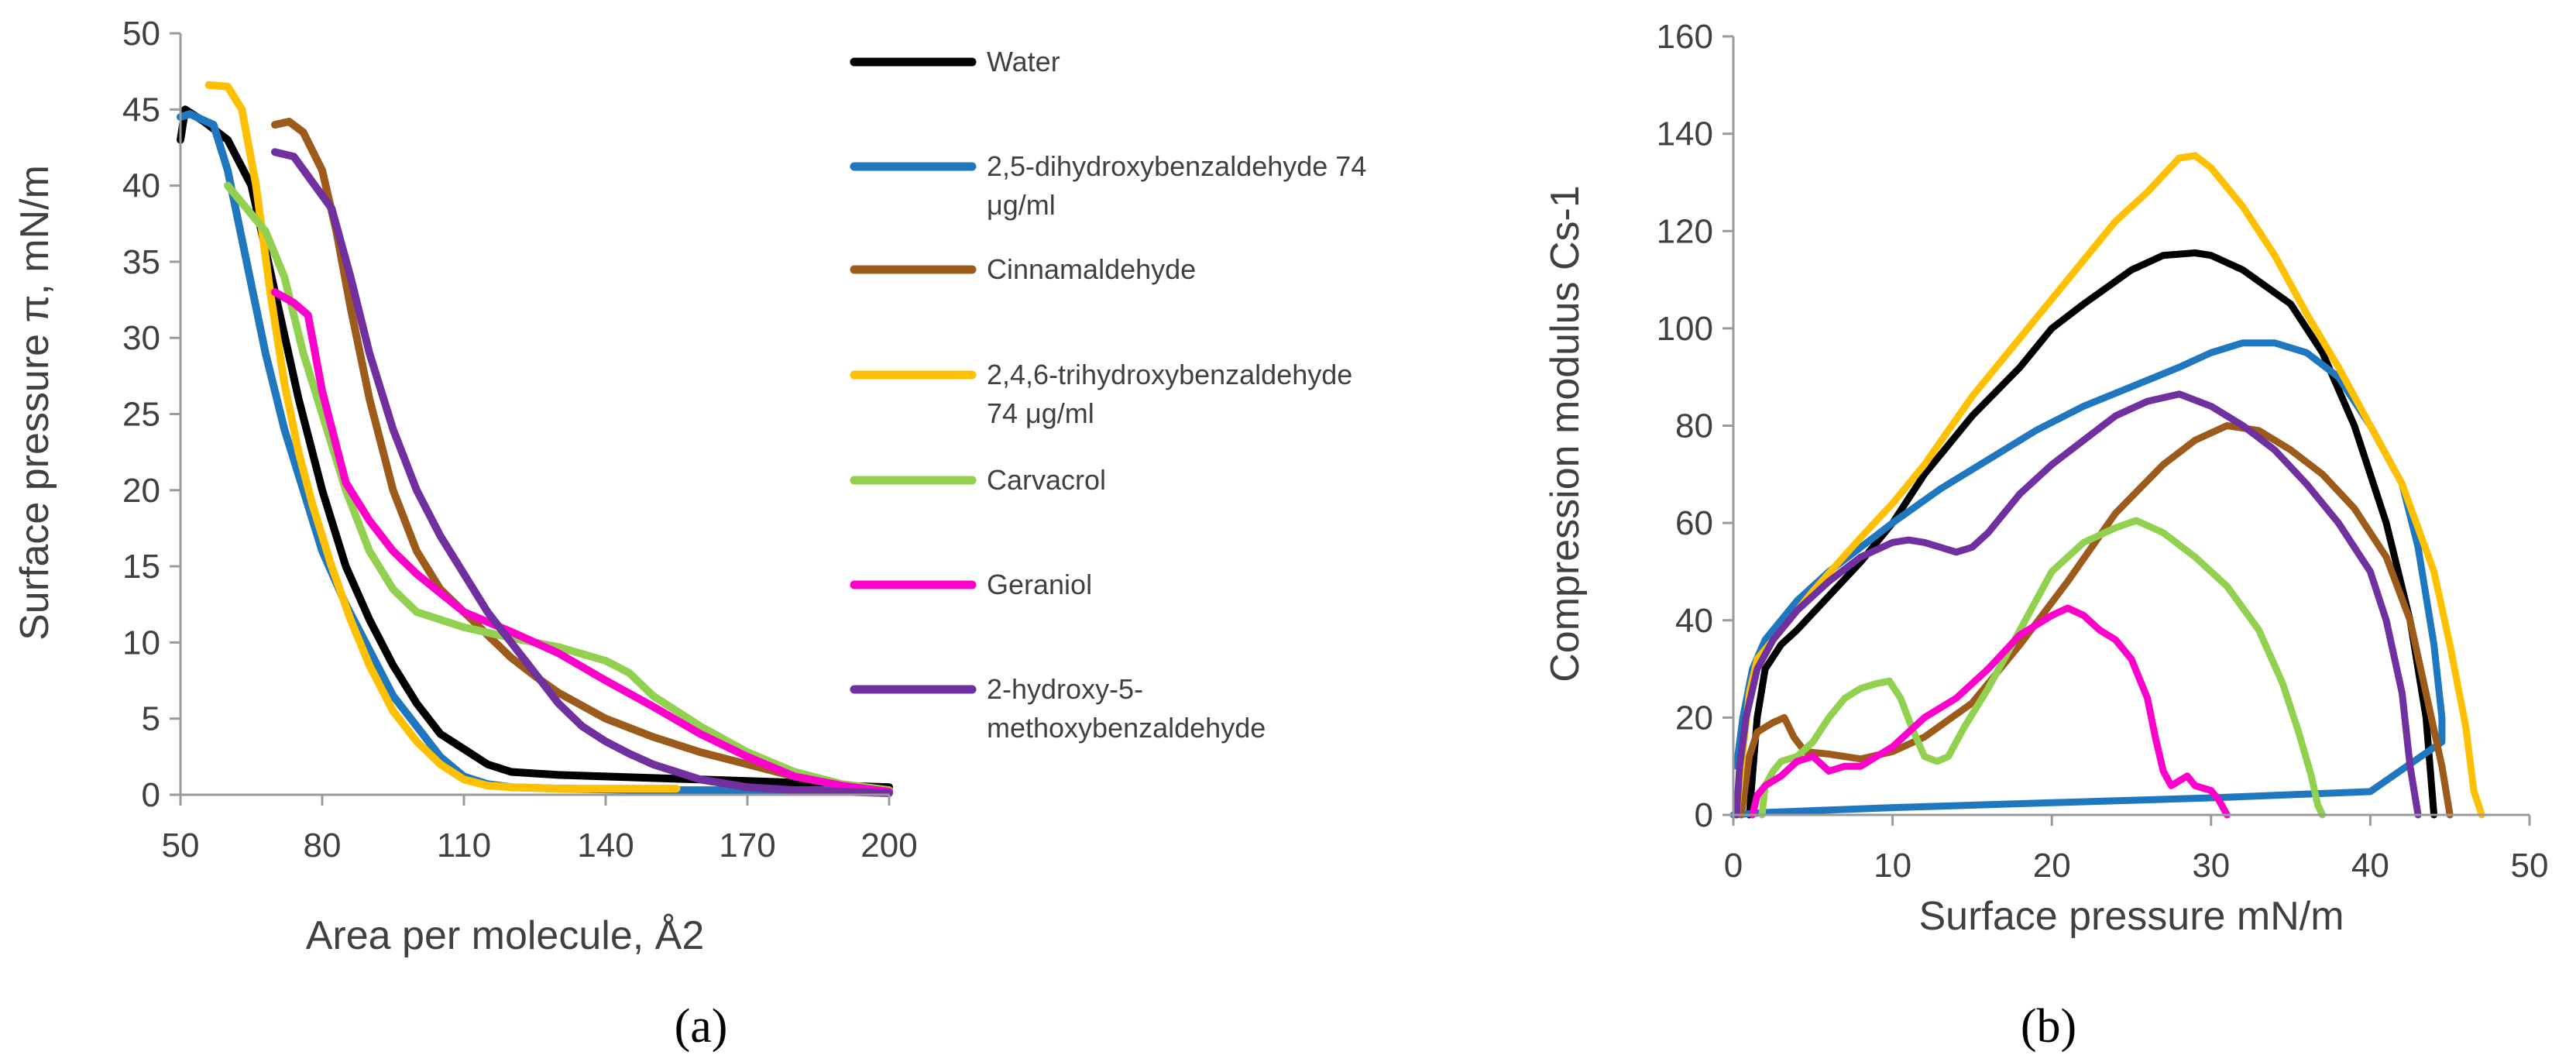  I want to click on chart-b-y-tick-label: 140, so click(1685, 134).